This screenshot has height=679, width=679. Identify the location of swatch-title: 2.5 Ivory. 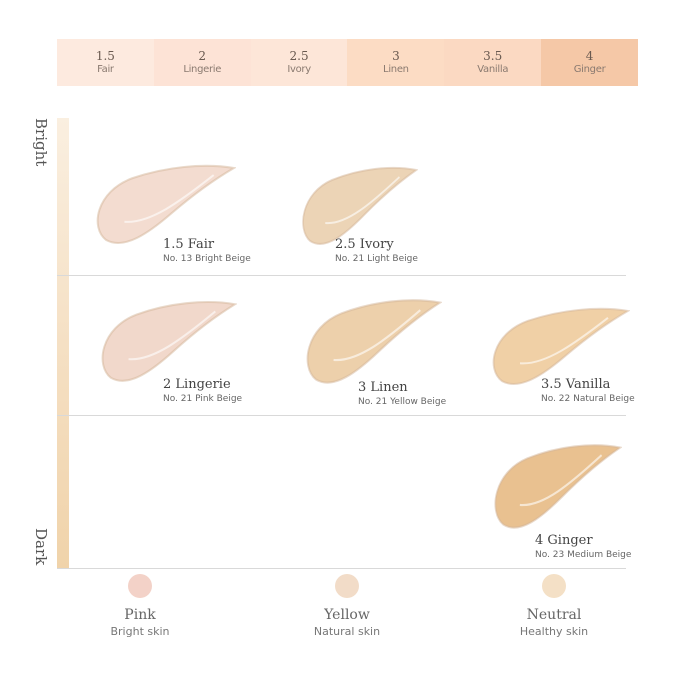
(364, 244).